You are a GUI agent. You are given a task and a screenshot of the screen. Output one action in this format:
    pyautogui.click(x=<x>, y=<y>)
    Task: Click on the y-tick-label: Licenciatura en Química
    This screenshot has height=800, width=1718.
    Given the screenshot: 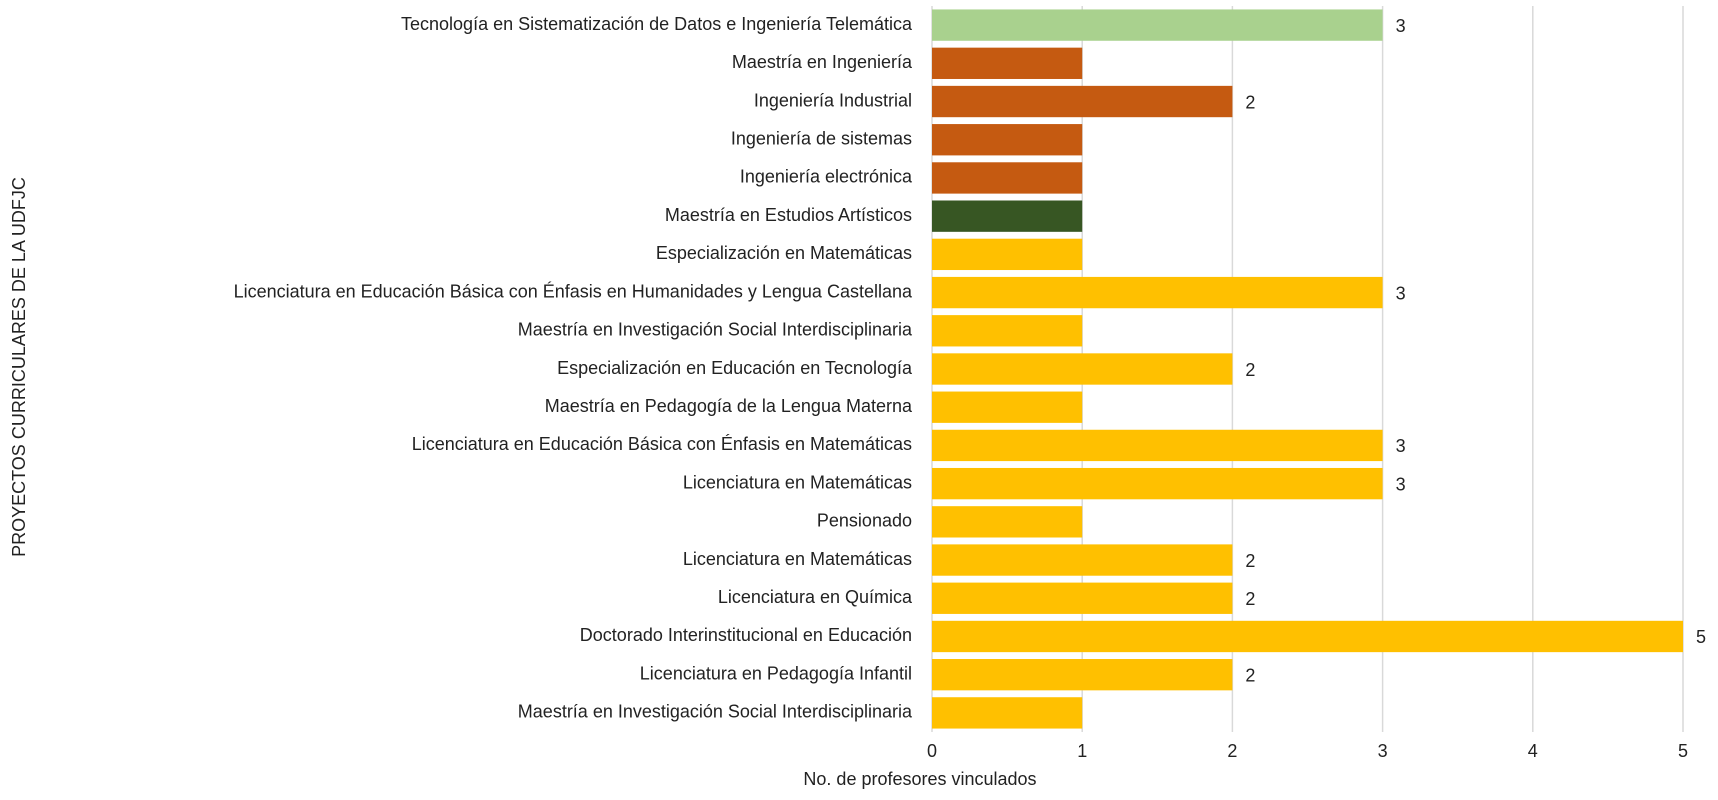 What is the action you would take?
    pyautogui.click(x=815, y=597)
    